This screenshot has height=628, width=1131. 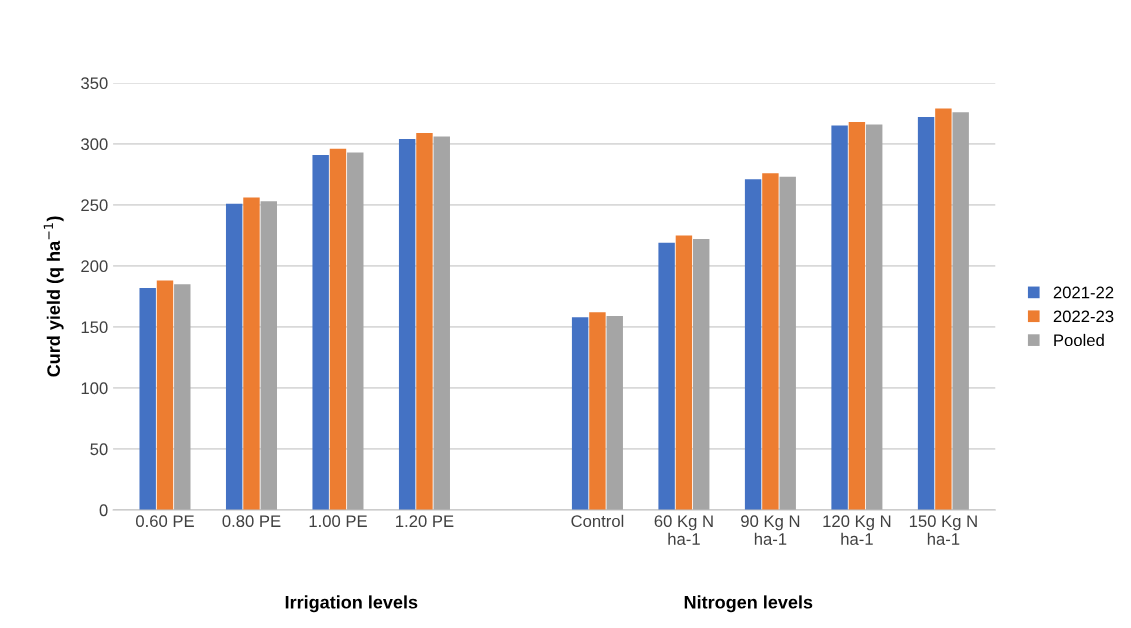 I want to click on y-tick-label: 0, so click(x=103, y=510).